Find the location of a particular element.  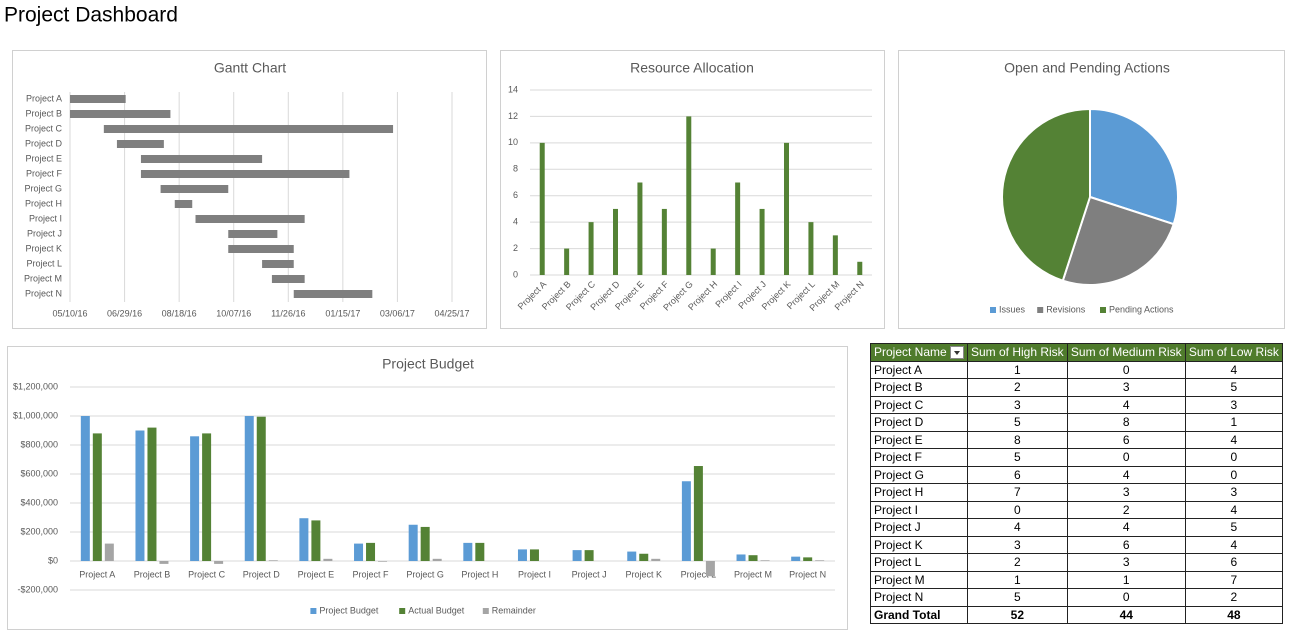

x-tick-label: Project C is located at coordinates (207, 574).